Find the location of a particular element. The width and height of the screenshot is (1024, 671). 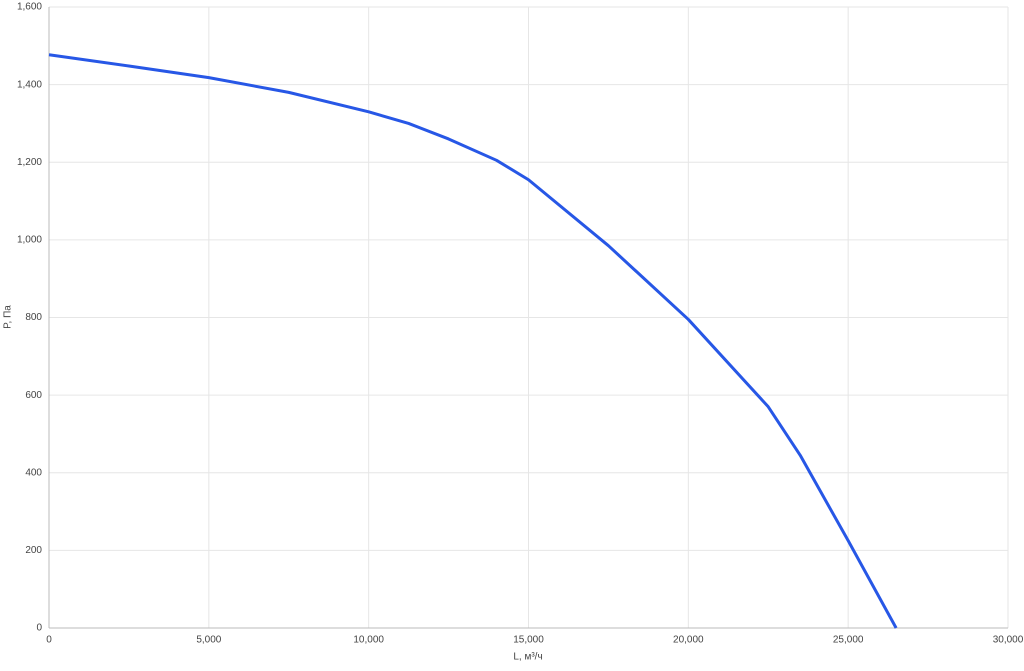

x-tick-label: 5,000 is located at coordinates (208, 640).